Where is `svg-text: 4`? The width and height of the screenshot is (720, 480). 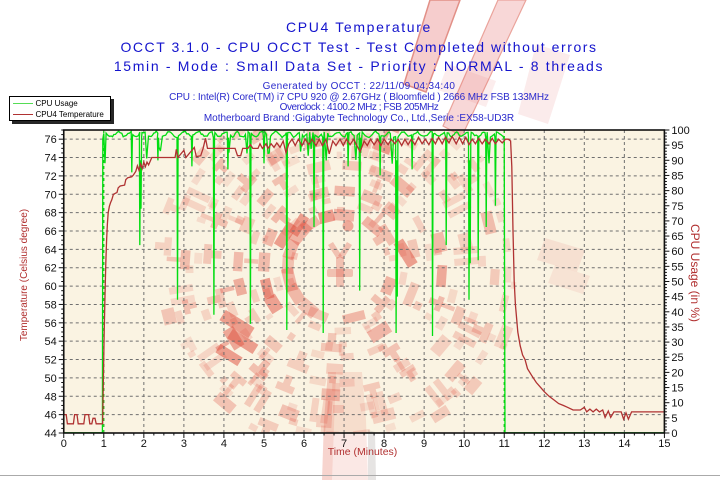
svg-text: 4 is located at coordinates (224, 444).